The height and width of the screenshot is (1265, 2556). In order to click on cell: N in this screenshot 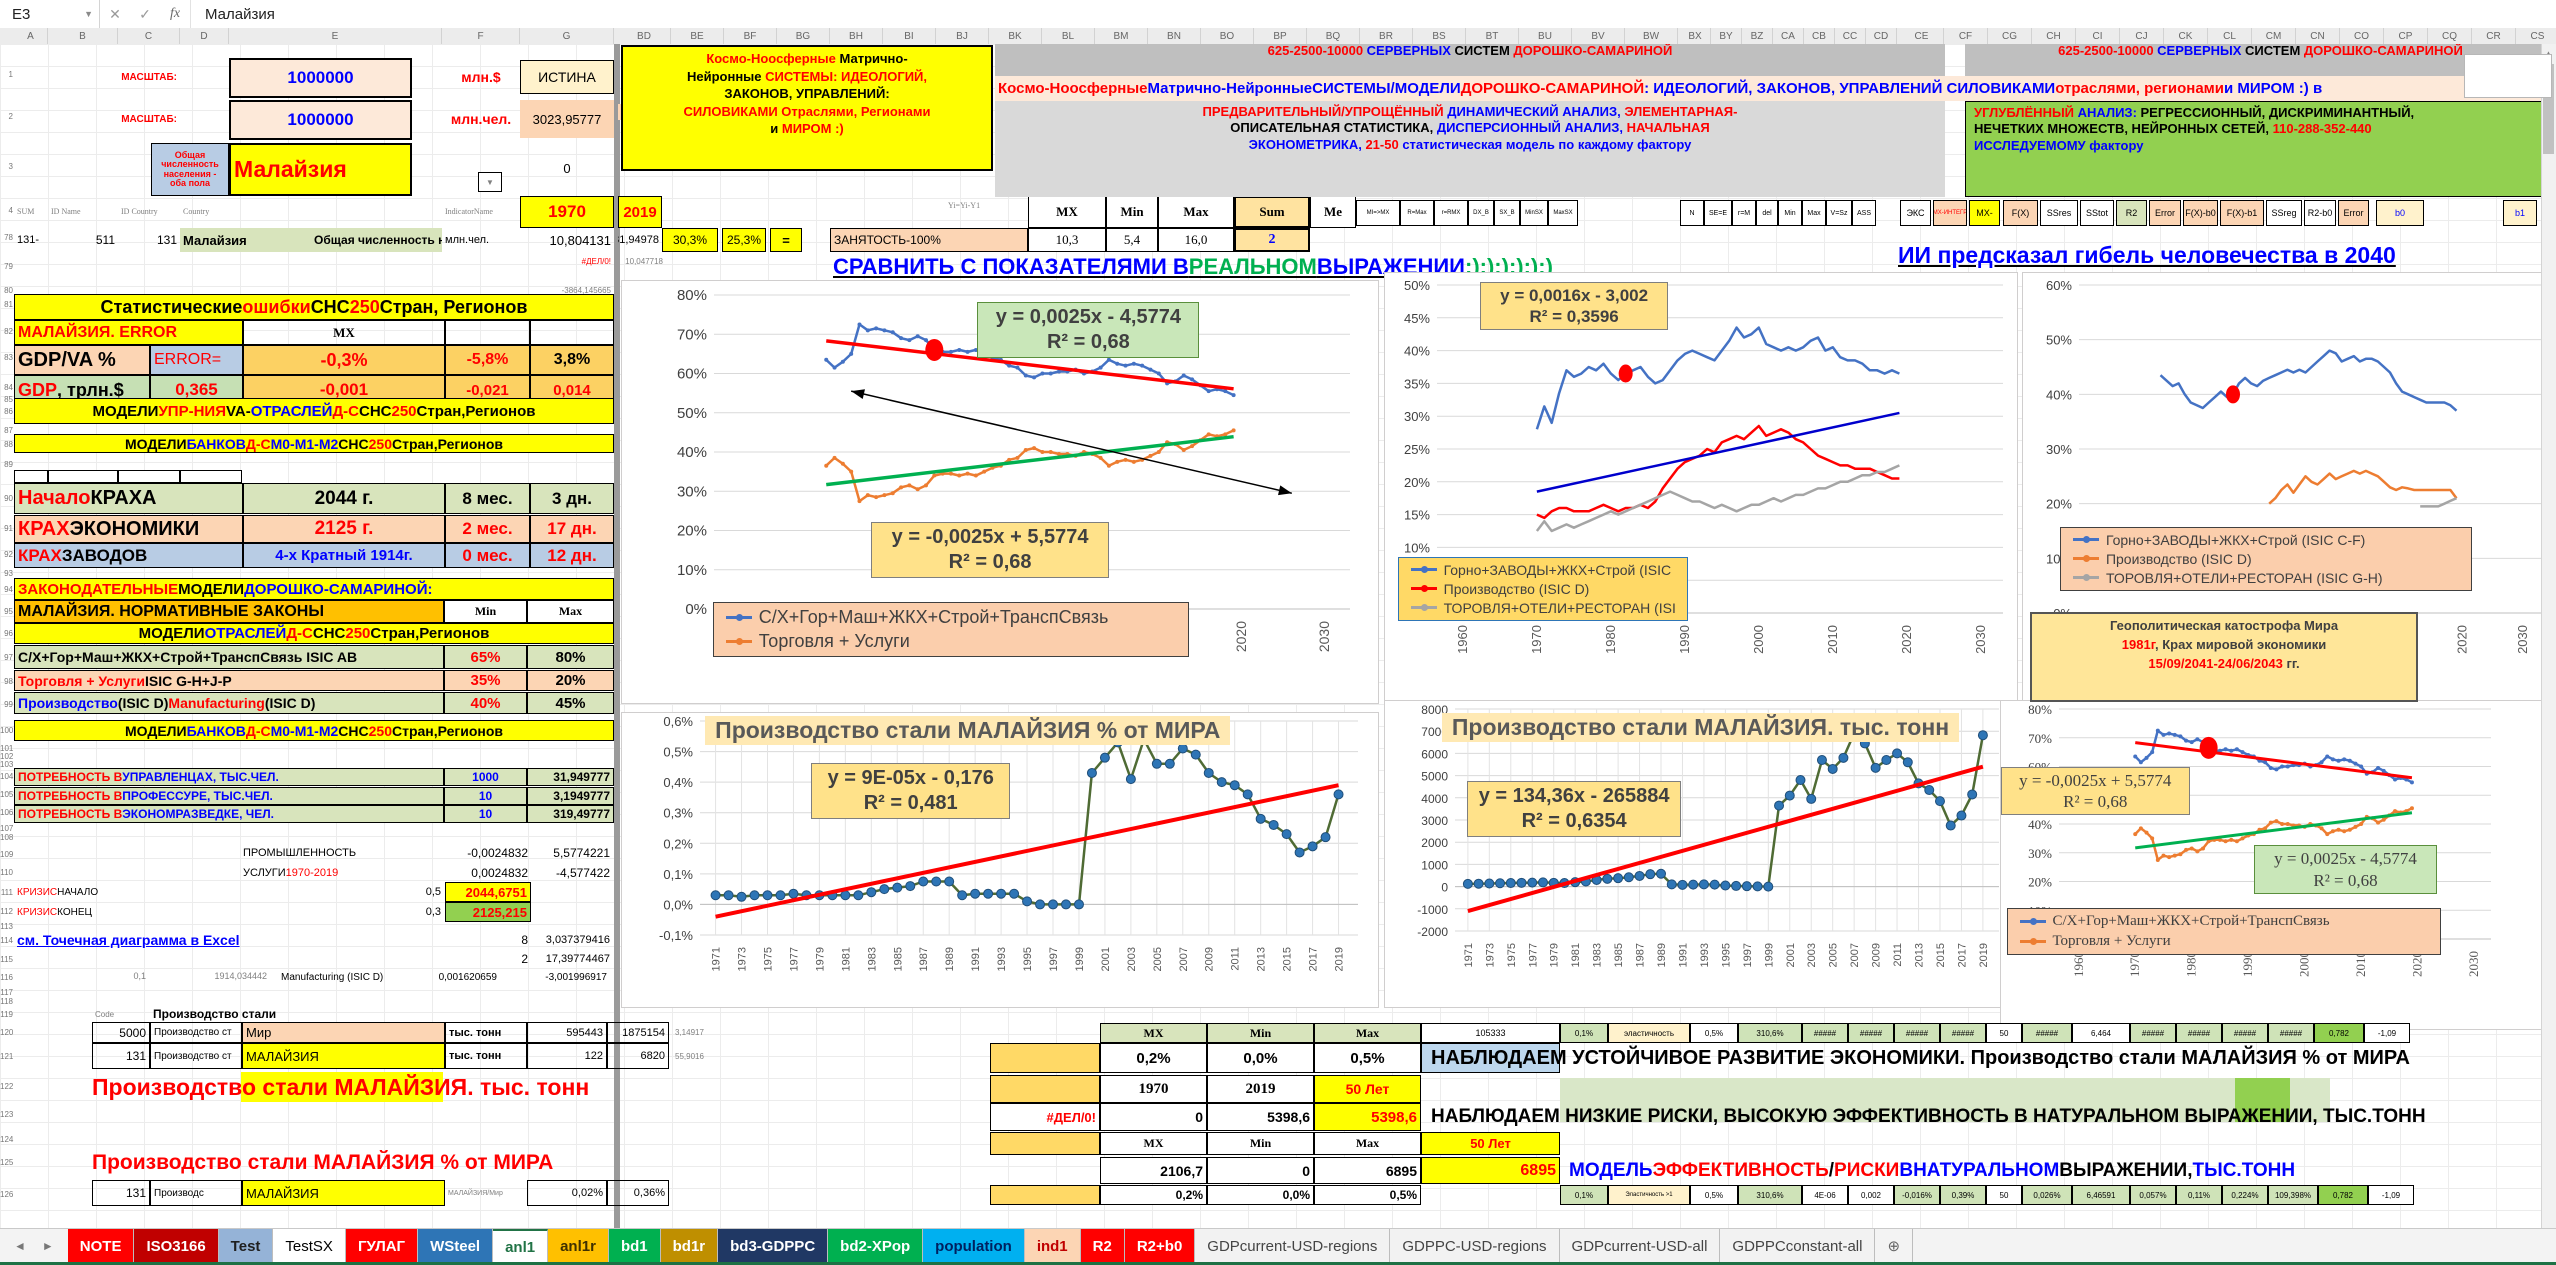, I will do `click(1692, 213)`.